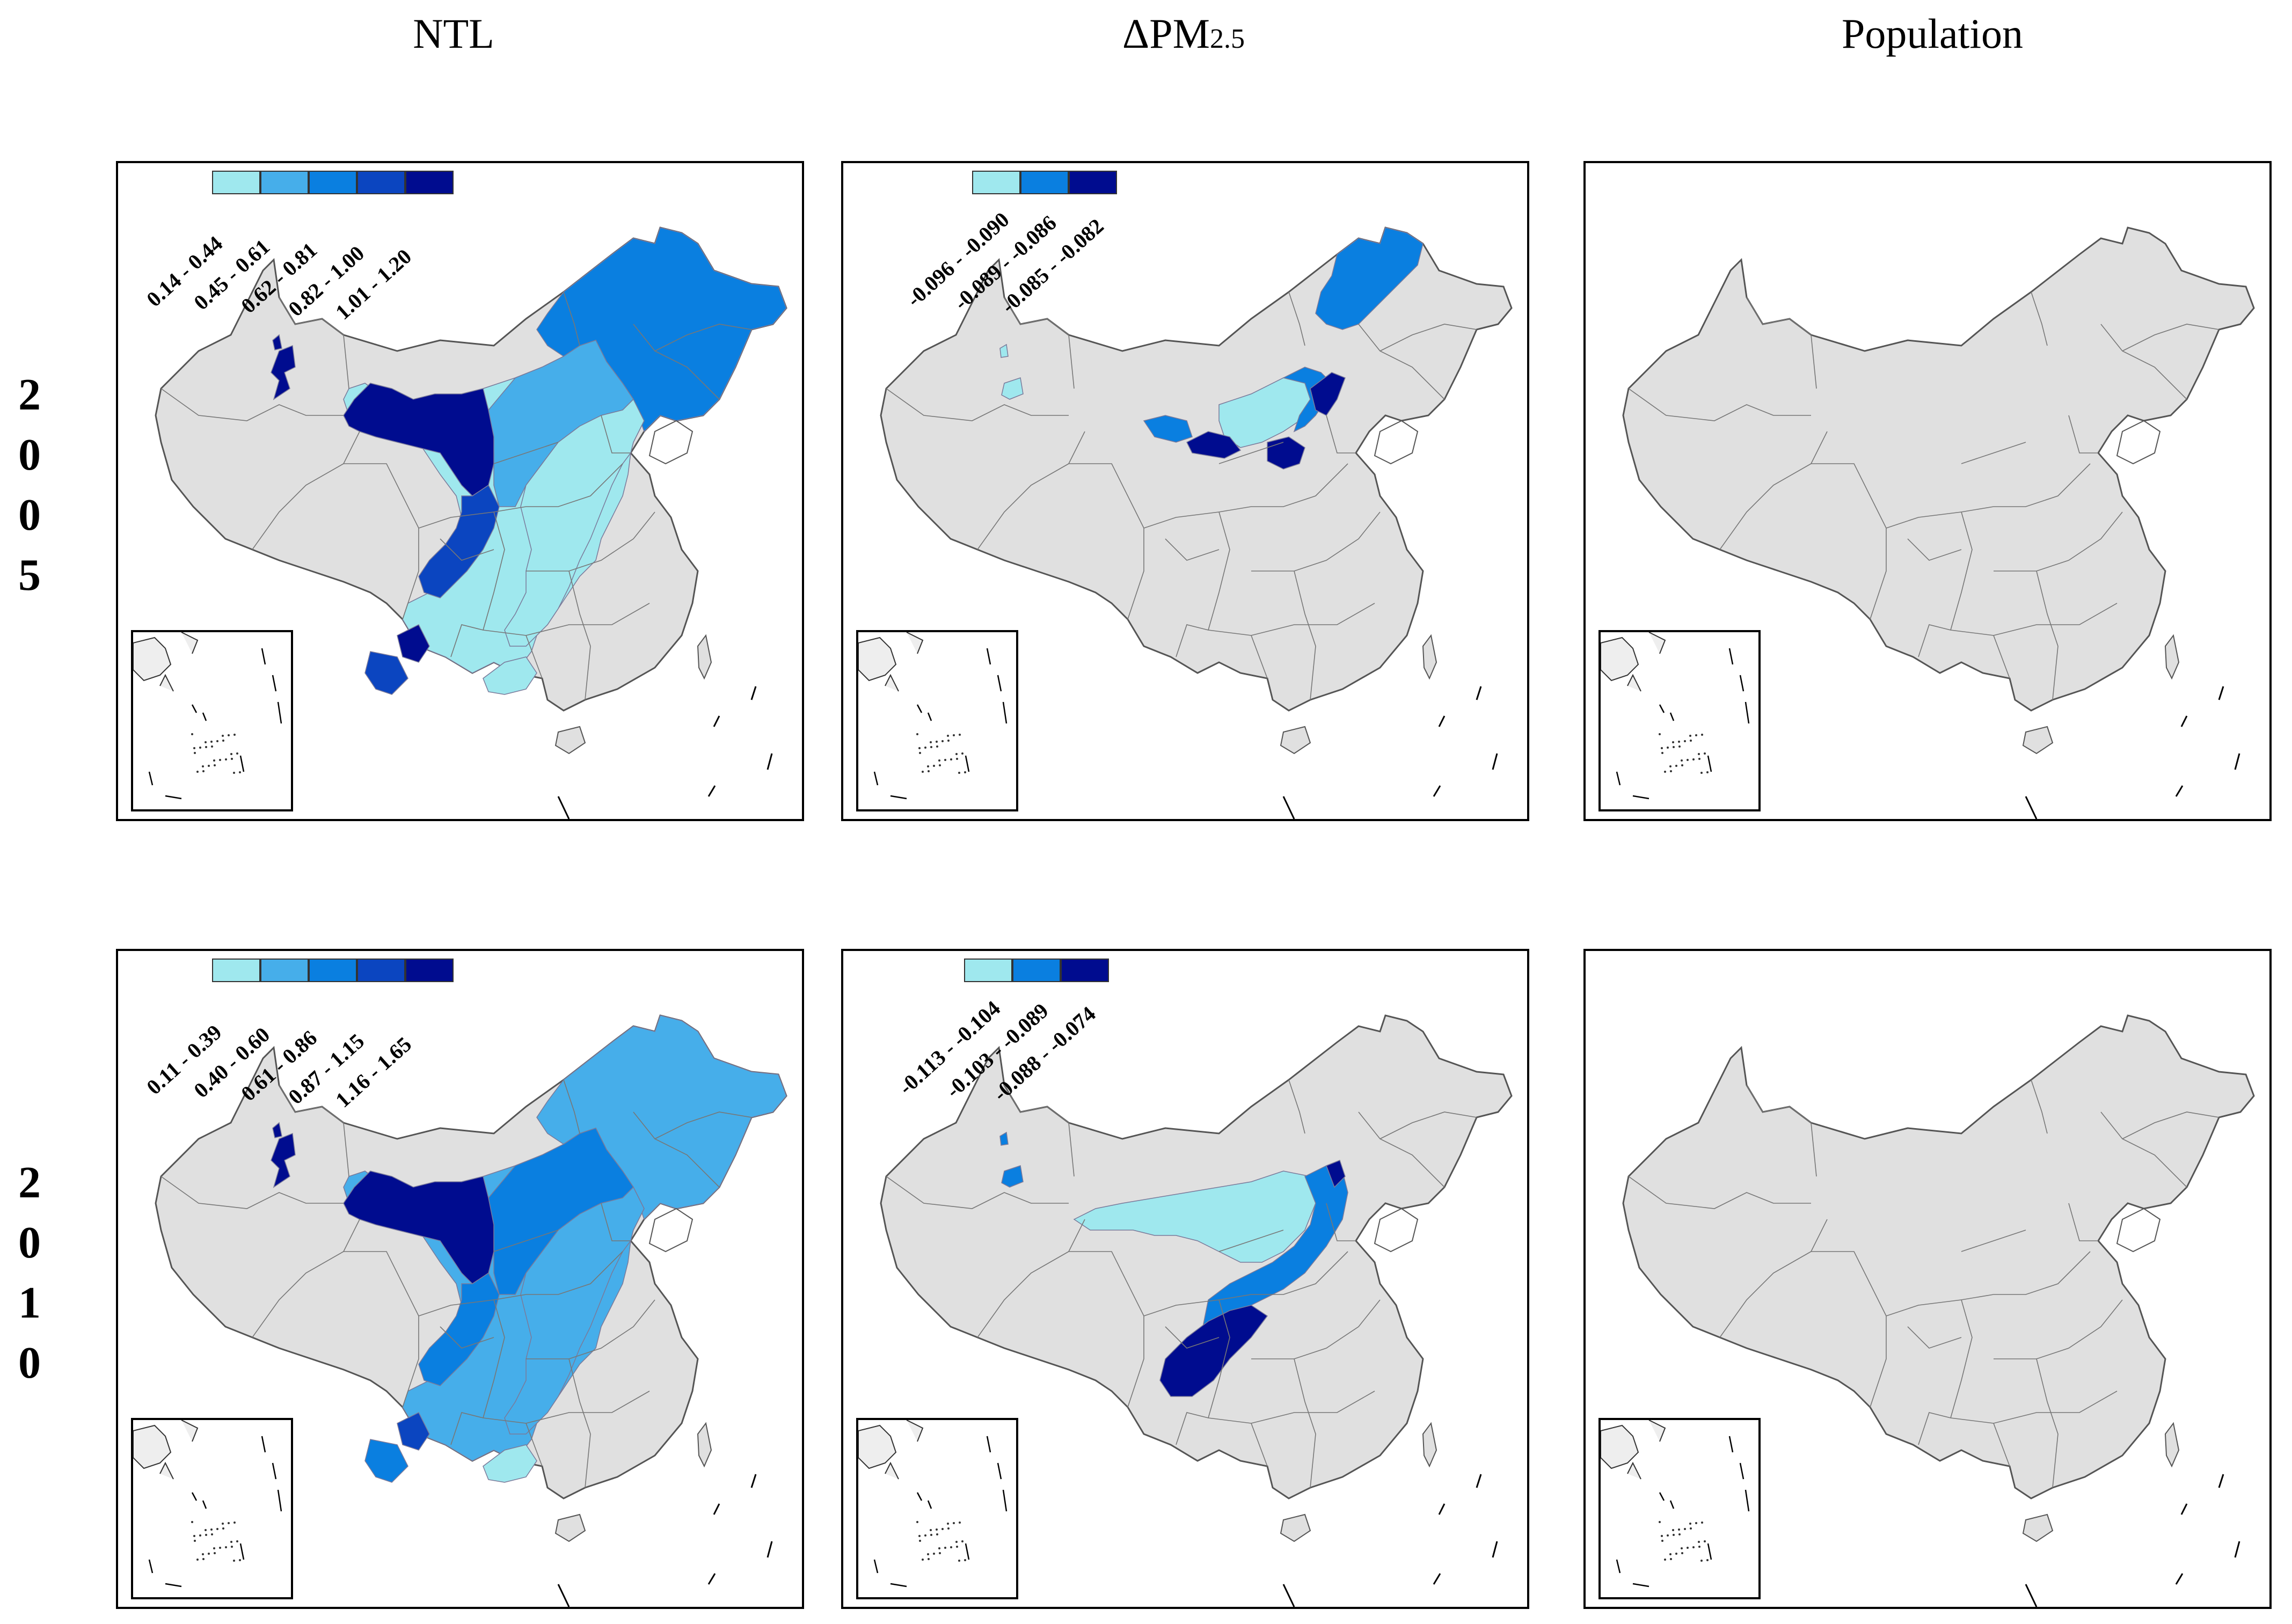 The width and height of the screenshot is (2292, 1624). What do you see at coordinates (1296, 1527) in the screenshot?
I see `hainan-island` at bounding box center [1296, 1527].